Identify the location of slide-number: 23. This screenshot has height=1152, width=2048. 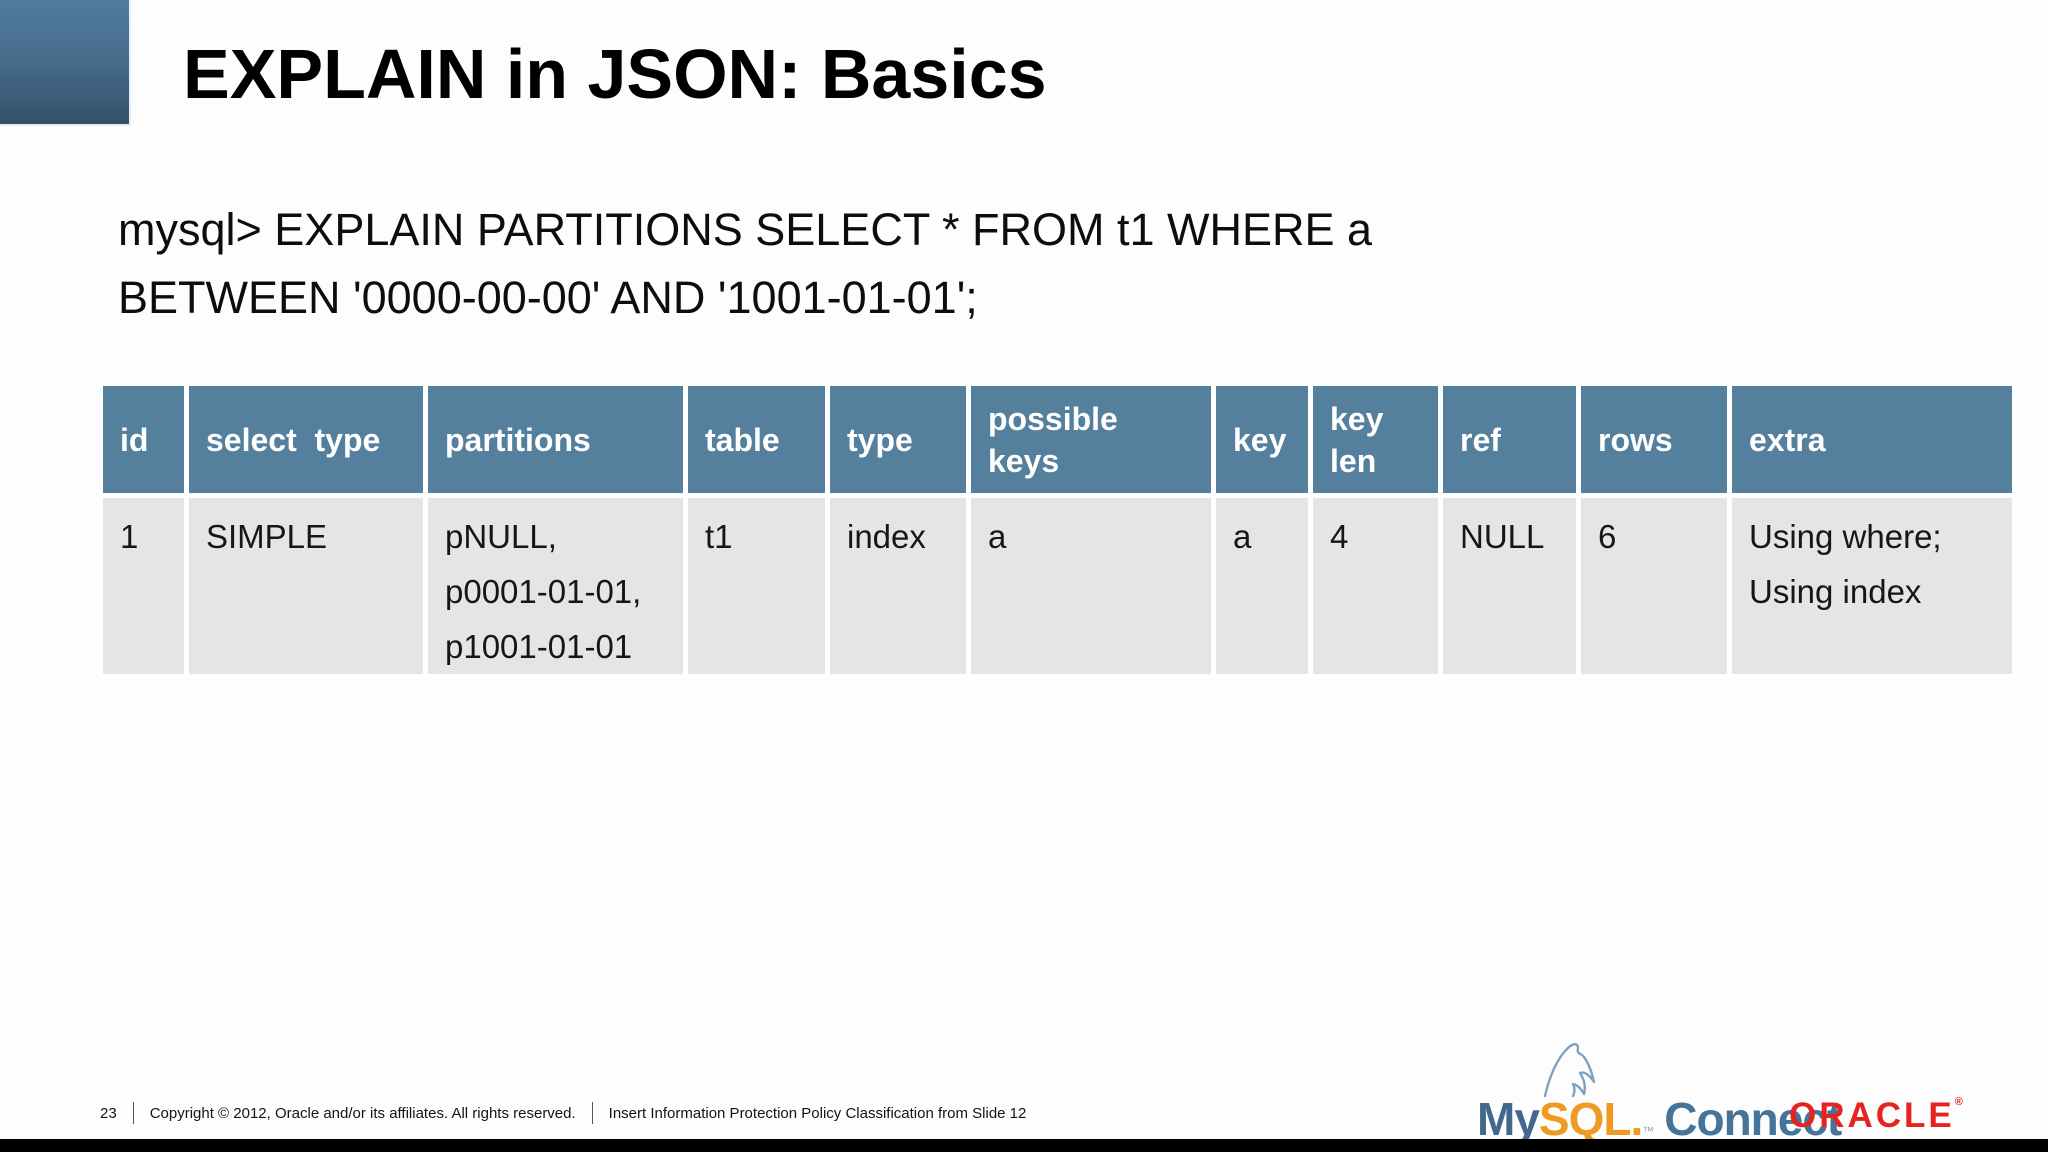
(108, 1113).